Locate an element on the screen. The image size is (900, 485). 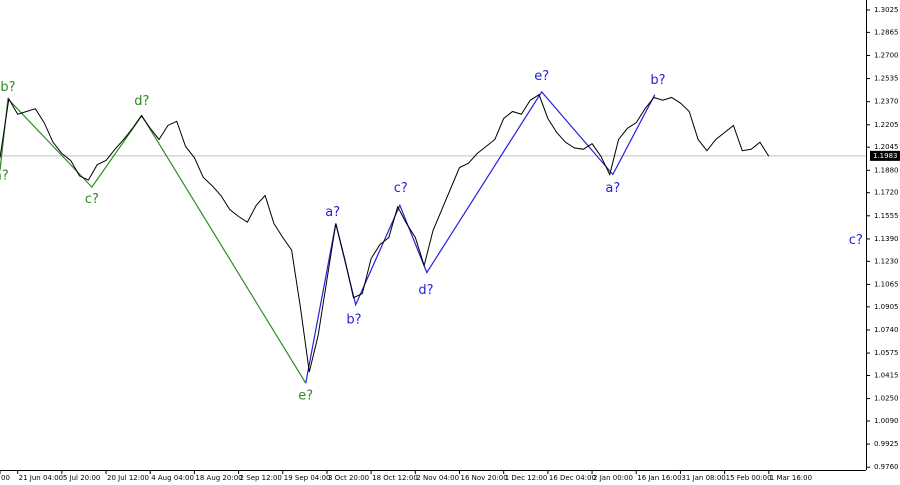
y-tick-label: 1.2045 is located at coordinates (886, 147).